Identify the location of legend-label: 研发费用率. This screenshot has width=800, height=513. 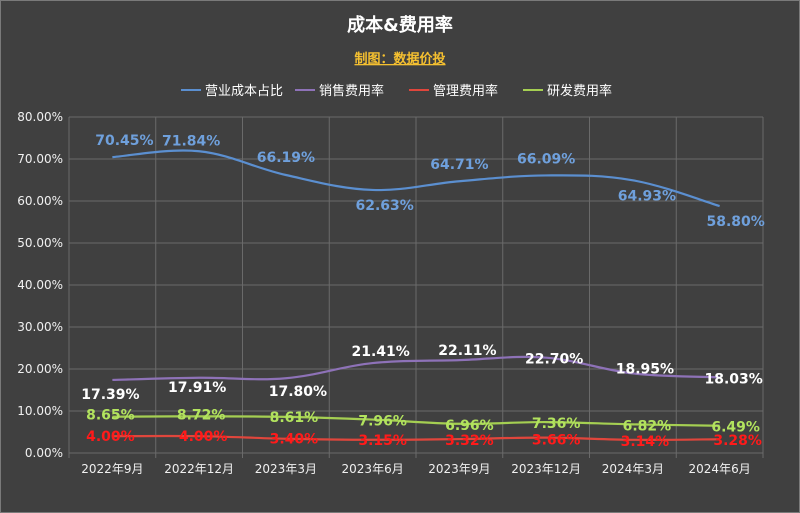
(579, 91).